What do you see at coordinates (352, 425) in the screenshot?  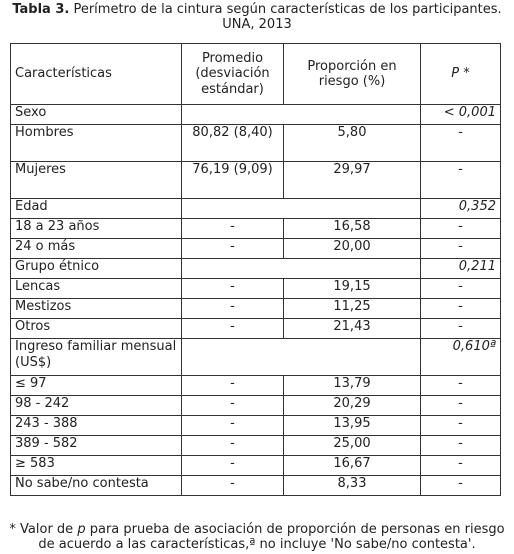 I see `row-proportion: 13,95` at bounding box center [352, 425].